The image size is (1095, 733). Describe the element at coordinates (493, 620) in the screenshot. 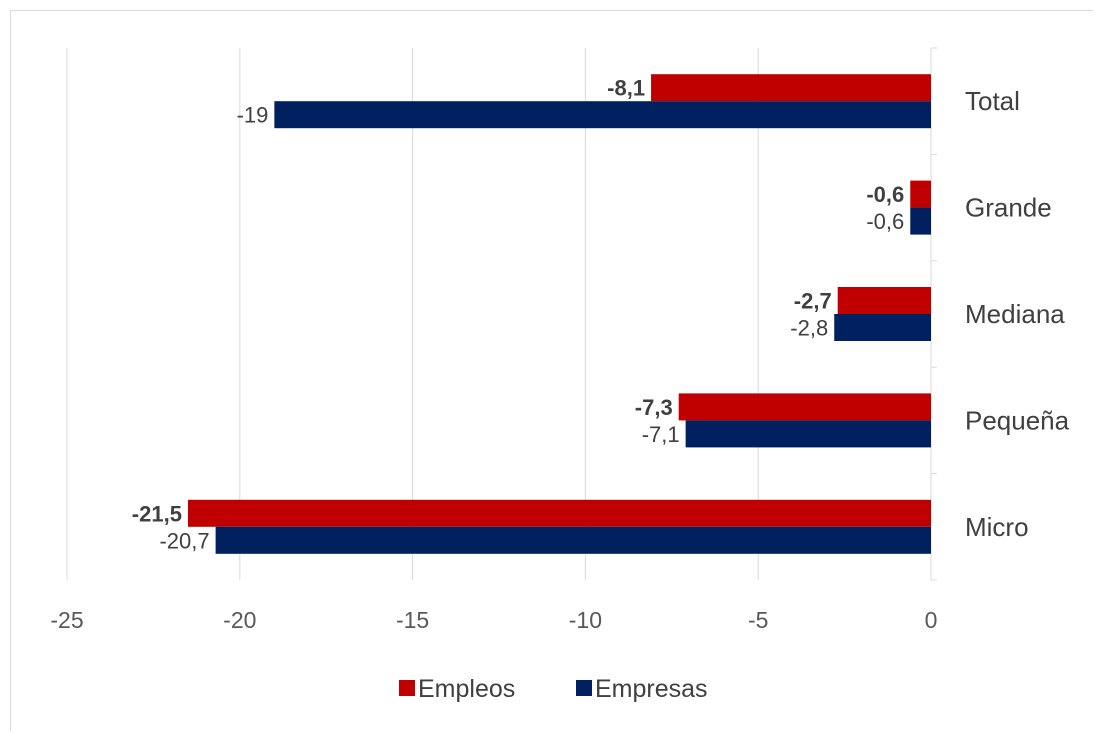

I see `x-tick-labels: -25 -20 -15 -10 -5 0` at that location.